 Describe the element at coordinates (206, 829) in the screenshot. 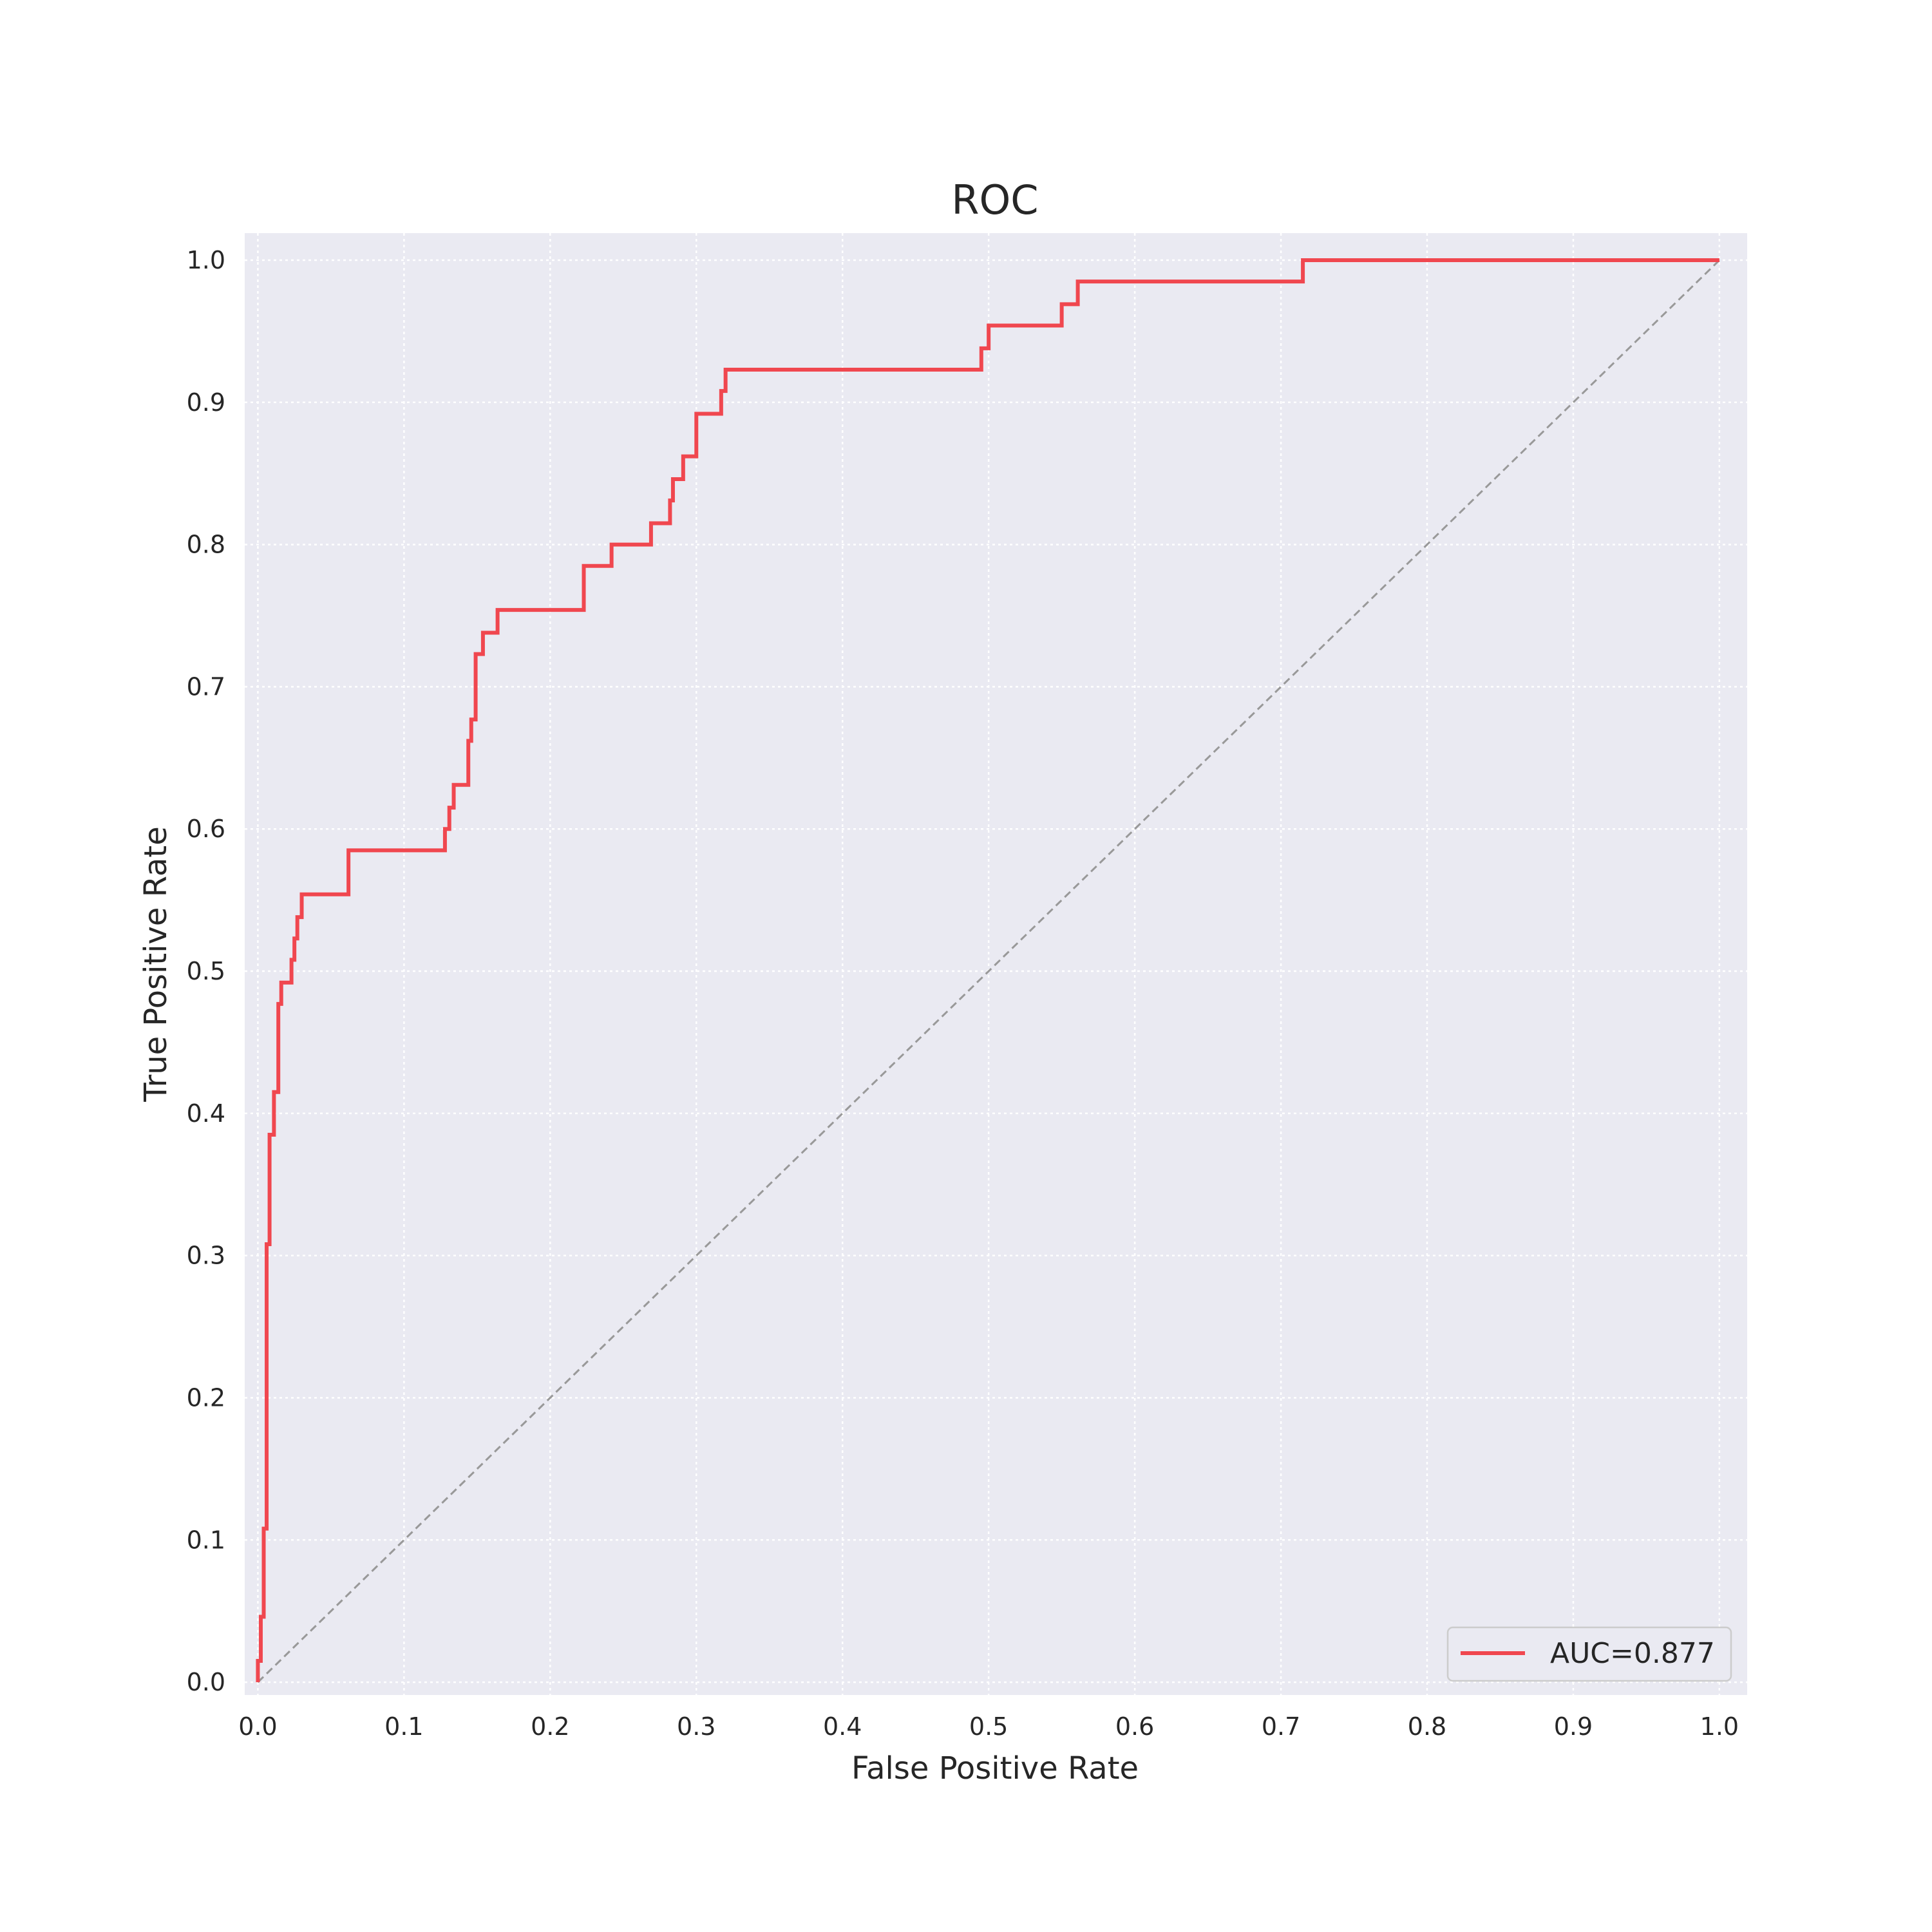

I see `y-tick-label-6: 0.6` at that location.